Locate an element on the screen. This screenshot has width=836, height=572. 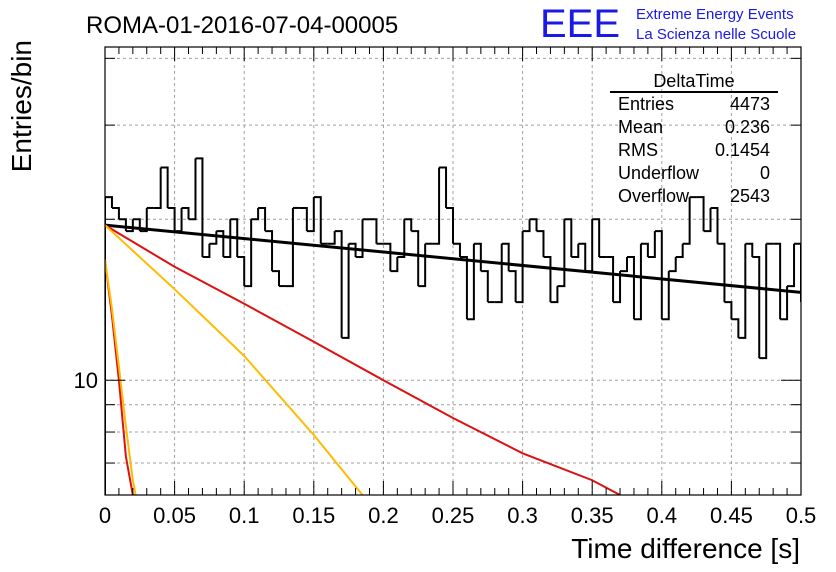
x-tick-label: 0.1 is located at coordinates (244, 515).